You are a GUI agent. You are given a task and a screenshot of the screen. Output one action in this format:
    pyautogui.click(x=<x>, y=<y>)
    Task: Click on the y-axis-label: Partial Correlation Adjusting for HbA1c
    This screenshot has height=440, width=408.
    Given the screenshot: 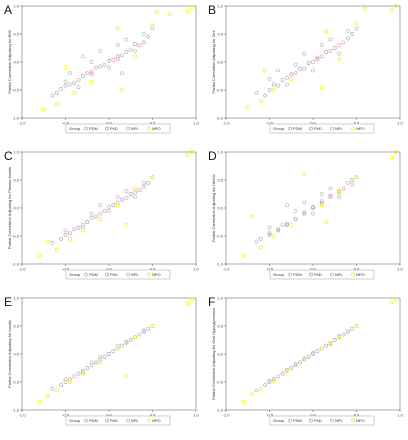 What is the action you would take?
    pyautogui.click(x=213, y=208)
    